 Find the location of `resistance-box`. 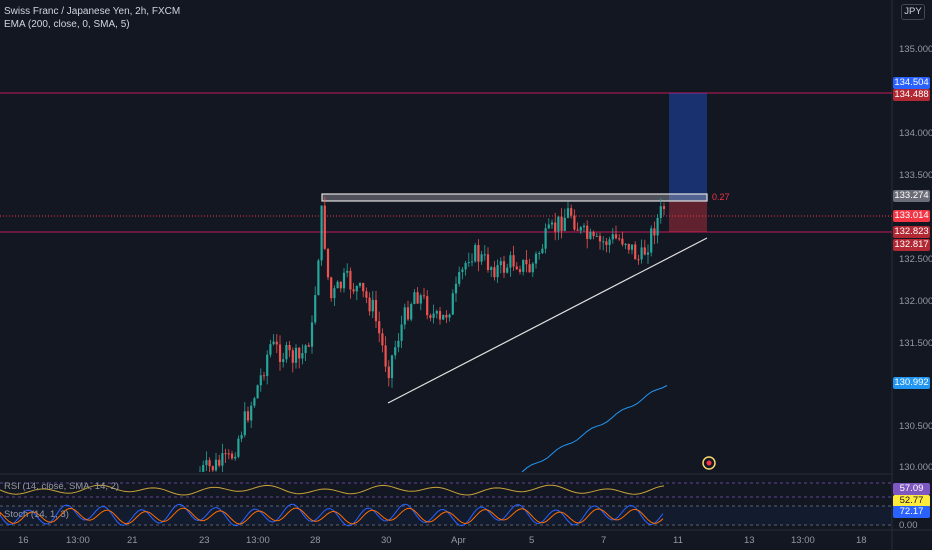

resistance-box is located at coordinates (514, 197).